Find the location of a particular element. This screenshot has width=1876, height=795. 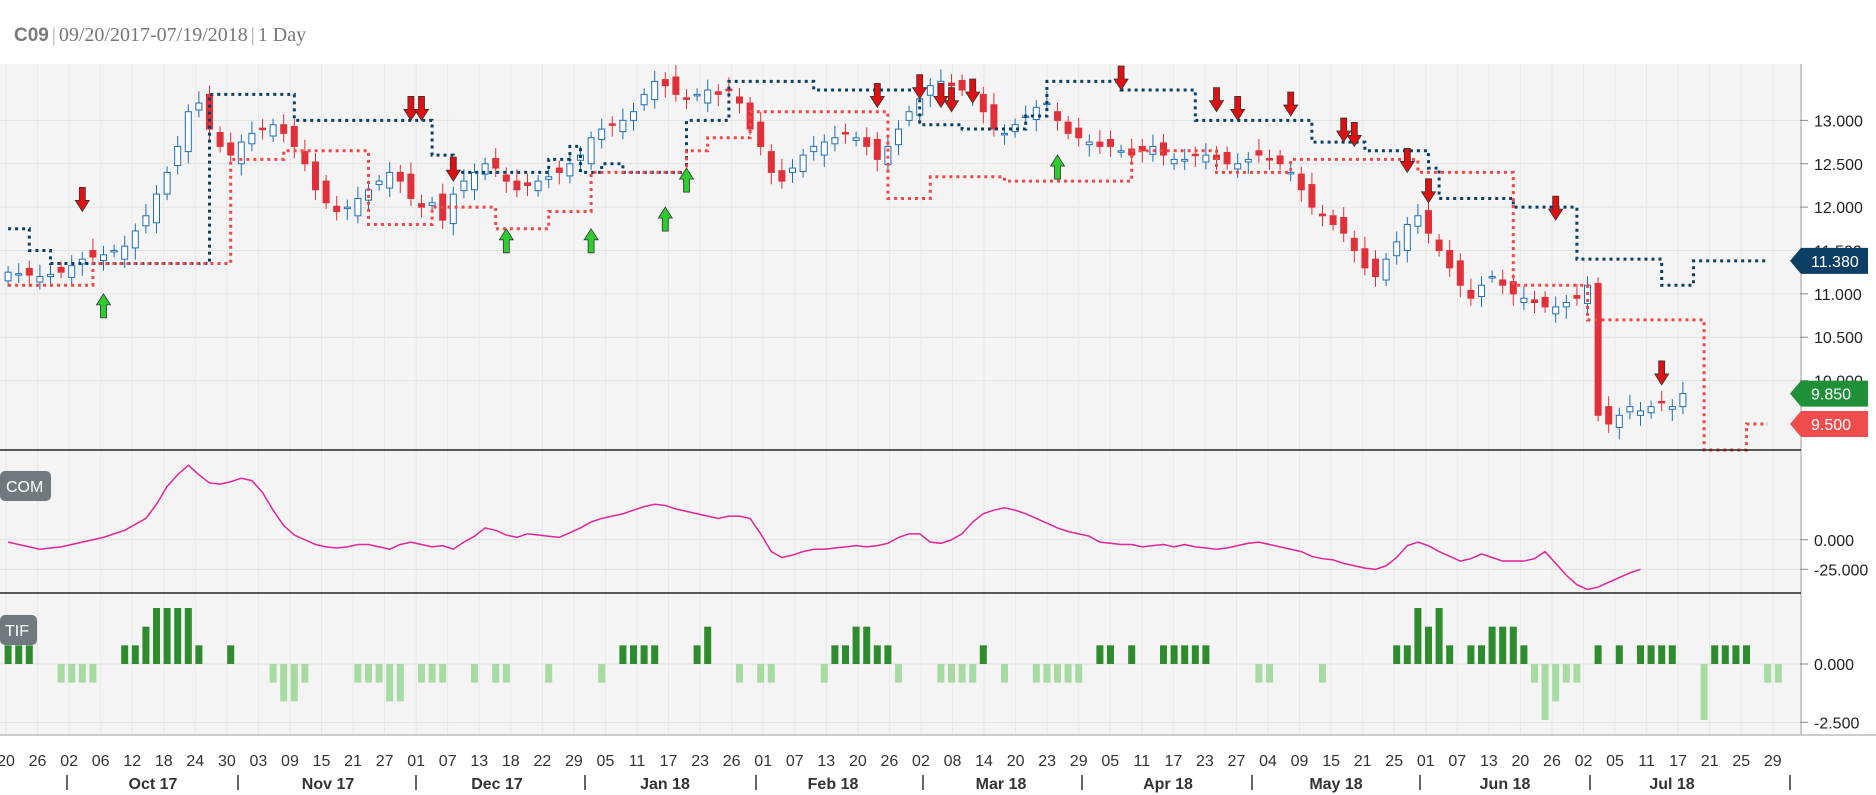

date-range-label: 09/20/2017-07/19/2018 is located at coordinates (153, 35).